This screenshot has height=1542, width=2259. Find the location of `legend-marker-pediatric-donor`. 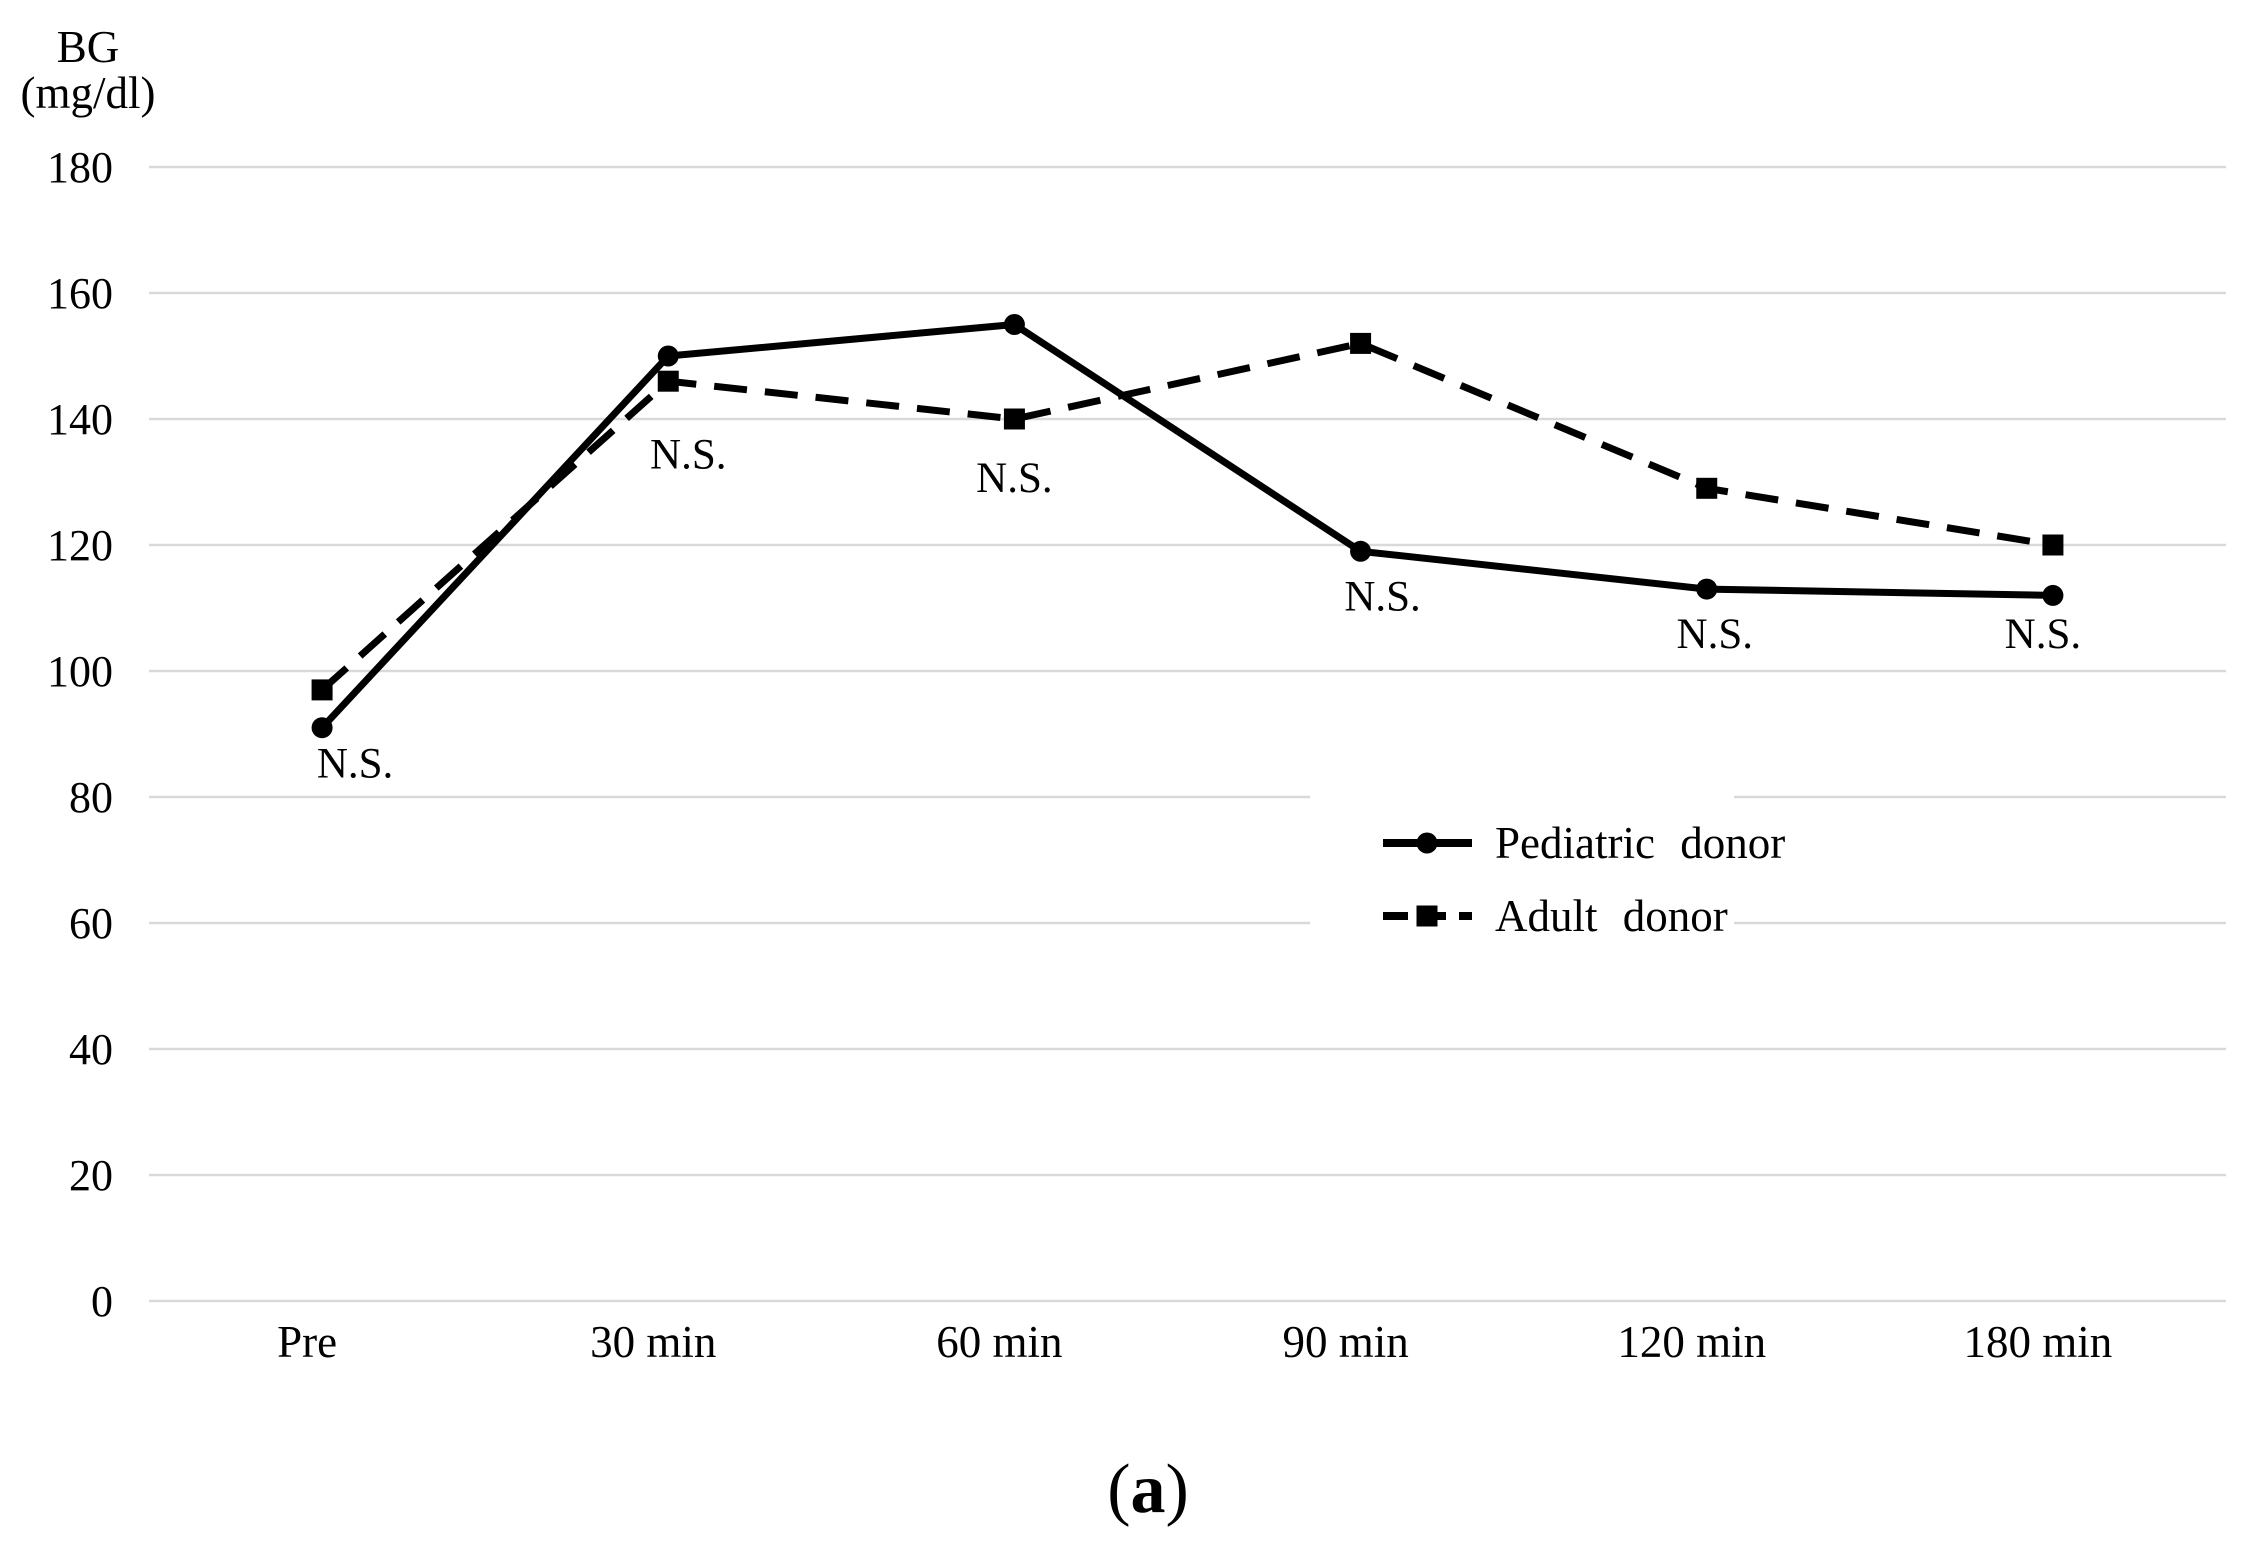

legend-marker-pediatric-donor is located at coordinates (1427, 843).